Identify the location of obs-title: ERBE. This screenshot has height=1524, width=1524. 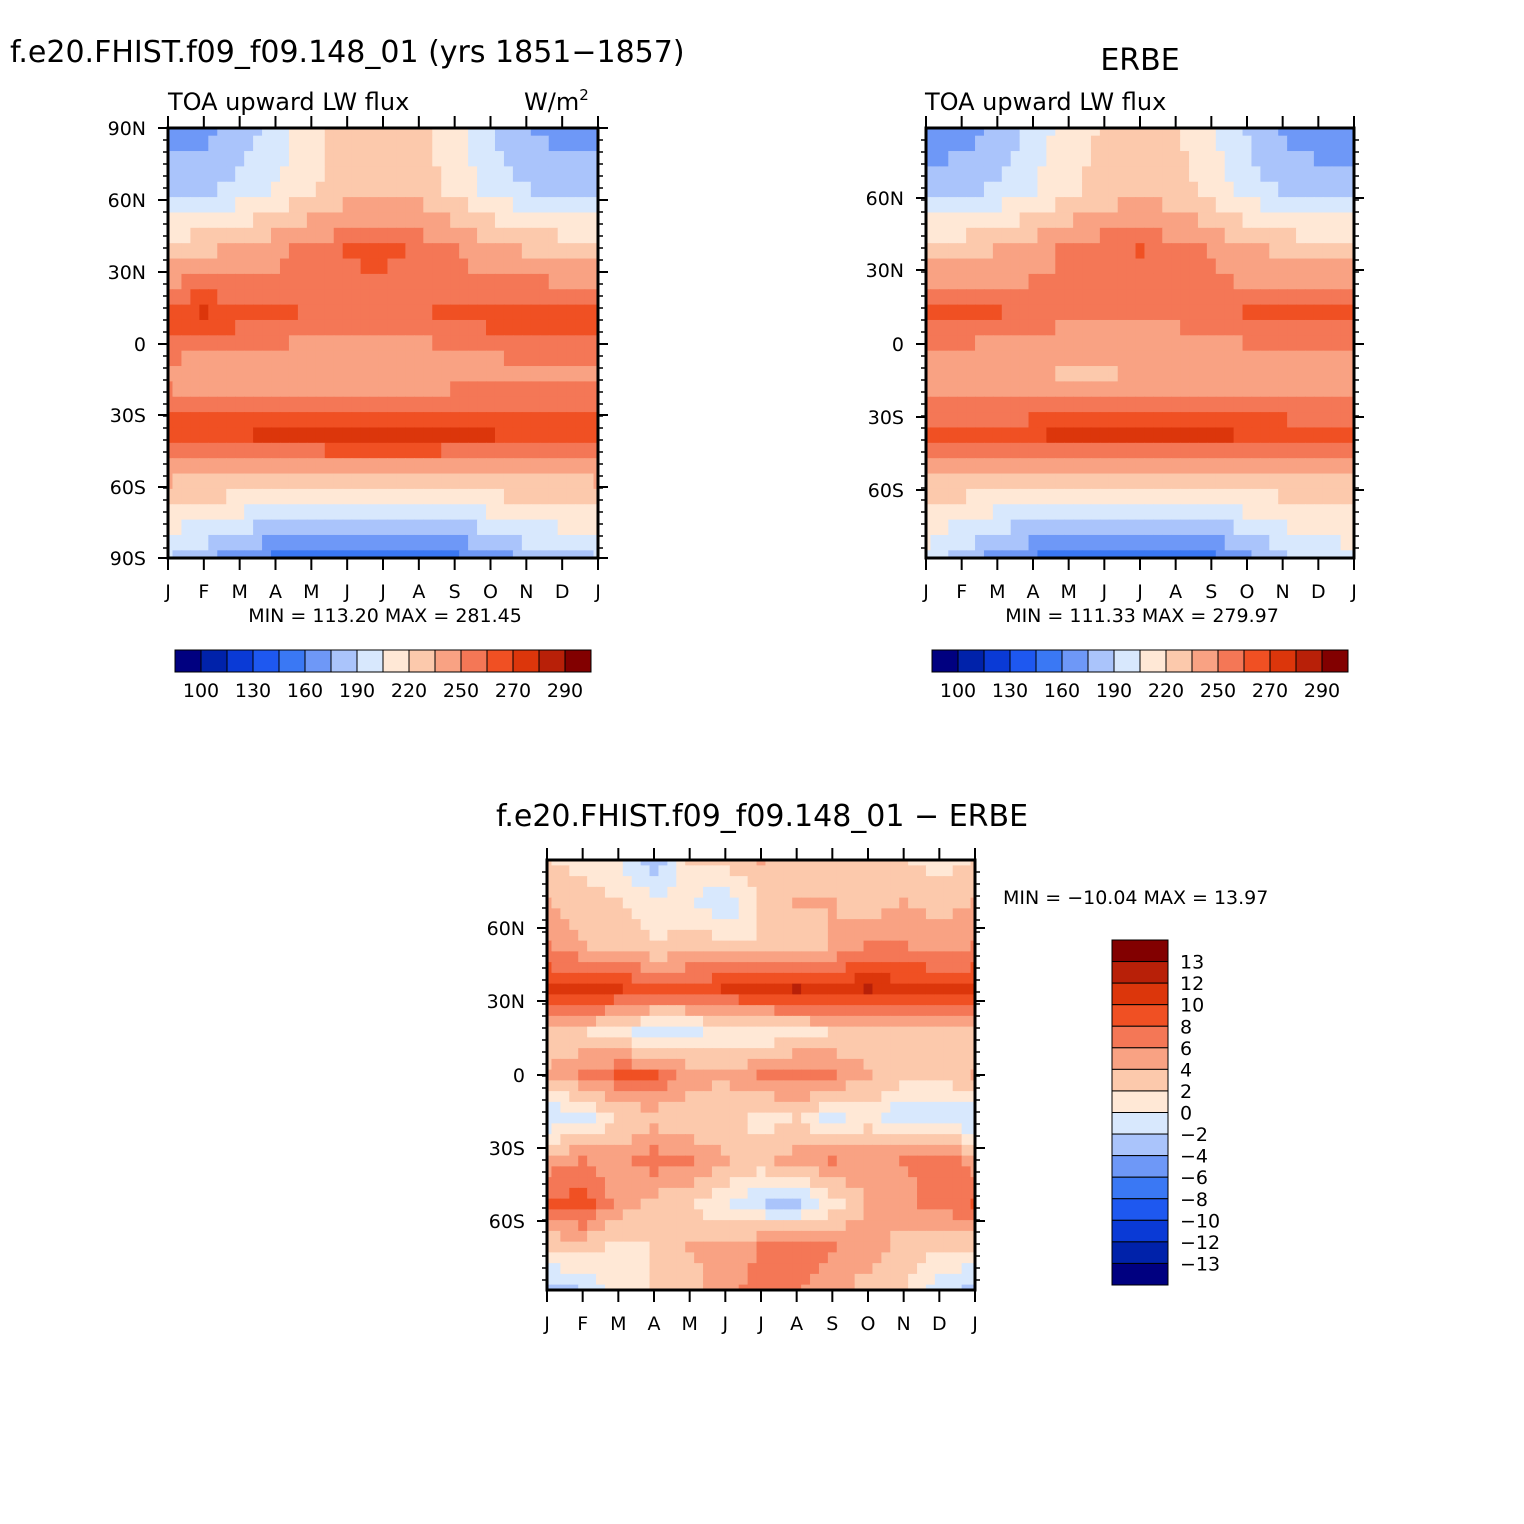
(1139, 60).